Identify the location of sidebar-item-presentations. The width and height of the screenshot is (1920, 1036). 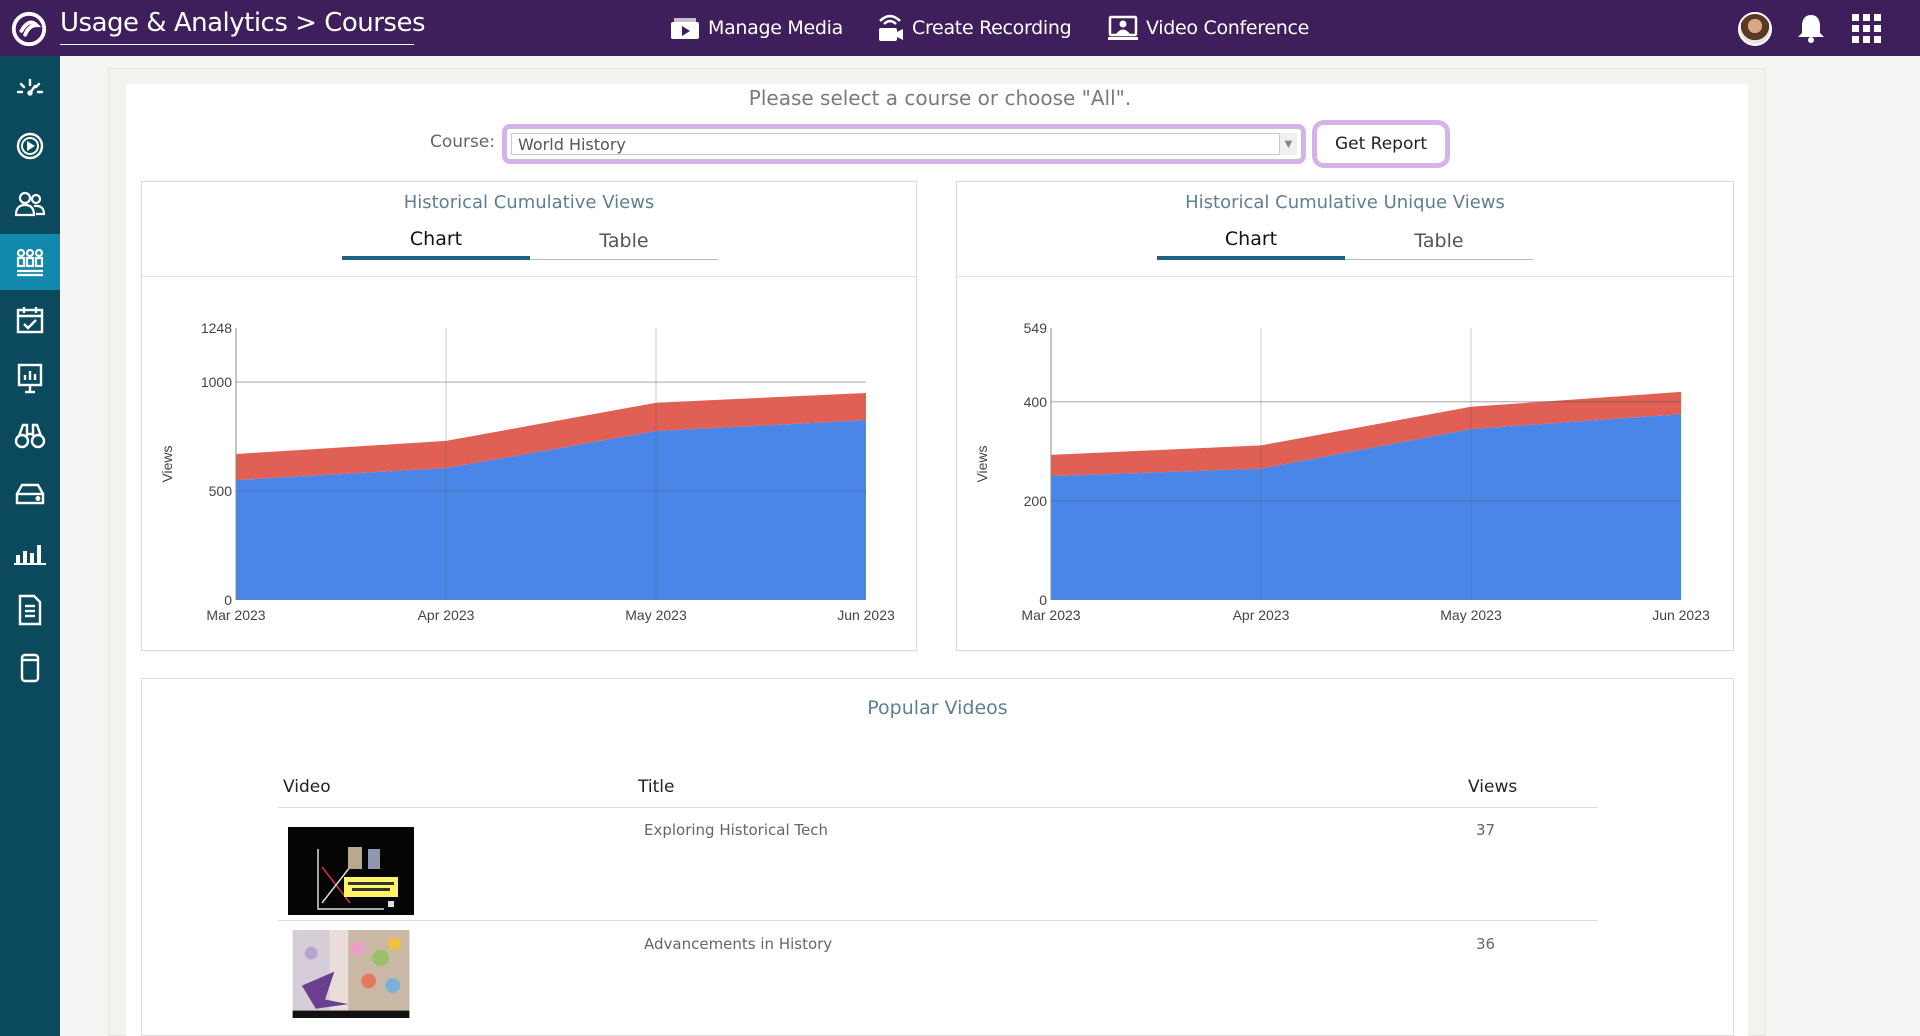
(30, 378).